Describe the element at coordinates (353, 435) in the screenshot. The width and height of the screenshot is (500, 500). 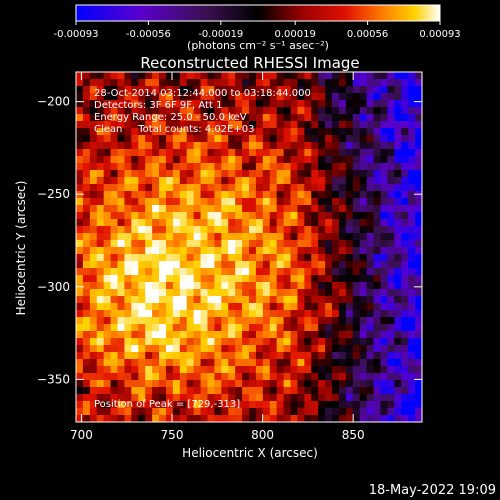
I see `x-tick-label: 850` at that location.